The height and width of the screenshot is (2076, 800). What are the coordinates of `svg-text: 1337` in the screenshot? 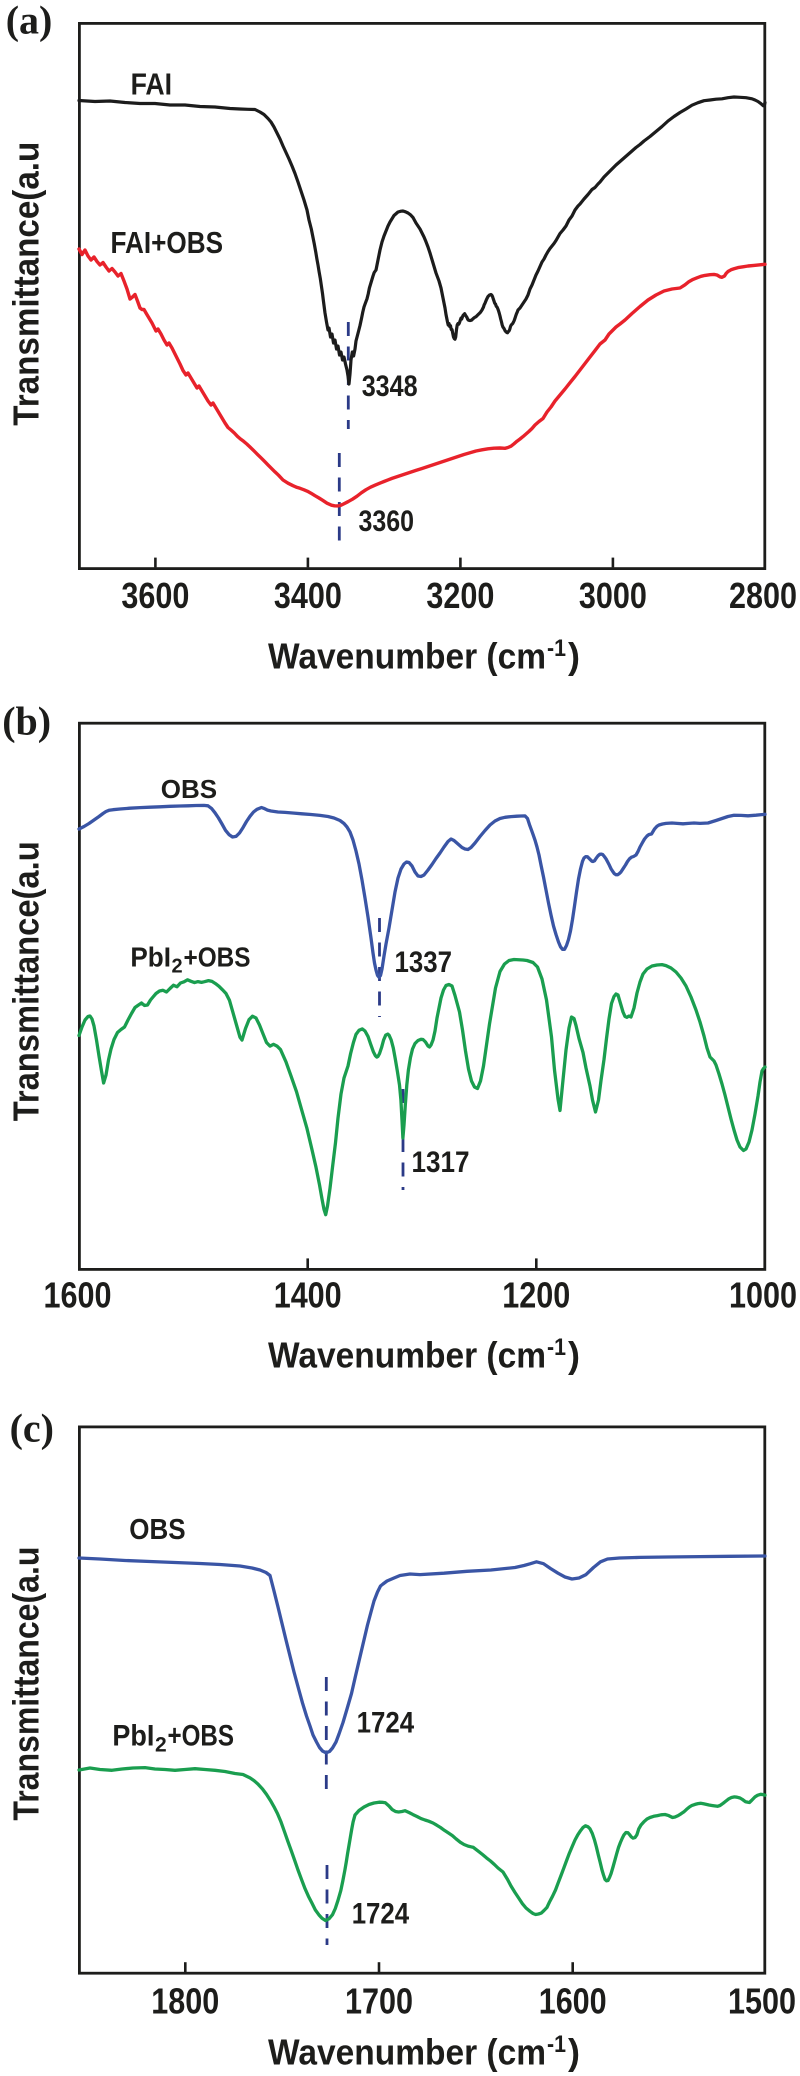 It's located at (424, 962).